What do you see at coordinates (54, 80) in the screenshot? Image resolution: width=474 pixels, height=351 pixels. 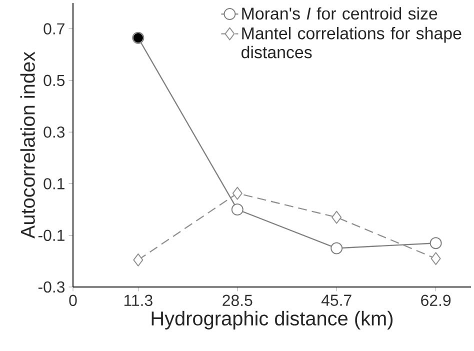 I see `y-tick-label: 0.5` at bounding box center [54, 80].